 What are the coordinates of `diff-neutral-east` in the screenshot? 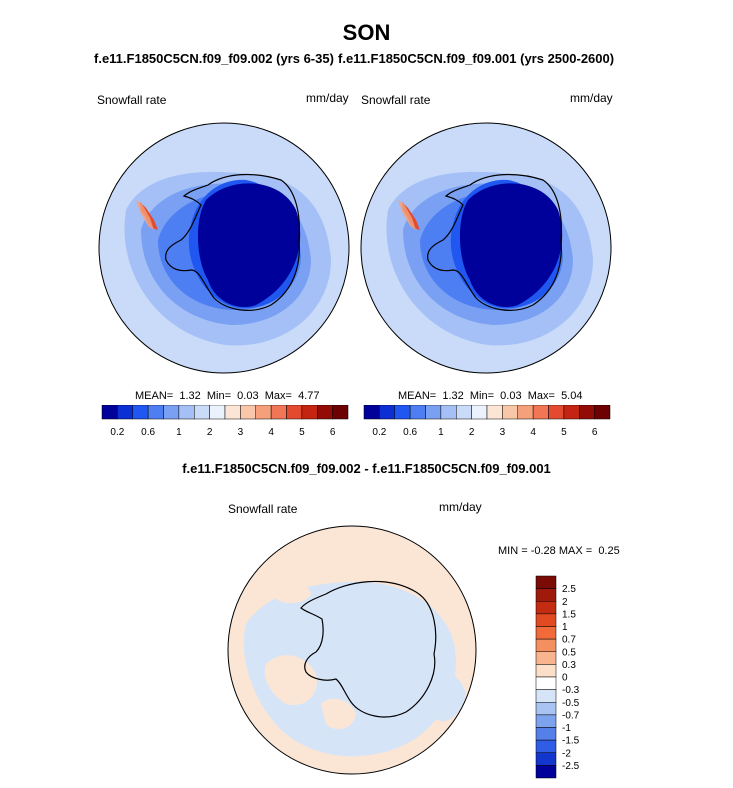 It's located at (446, 696).